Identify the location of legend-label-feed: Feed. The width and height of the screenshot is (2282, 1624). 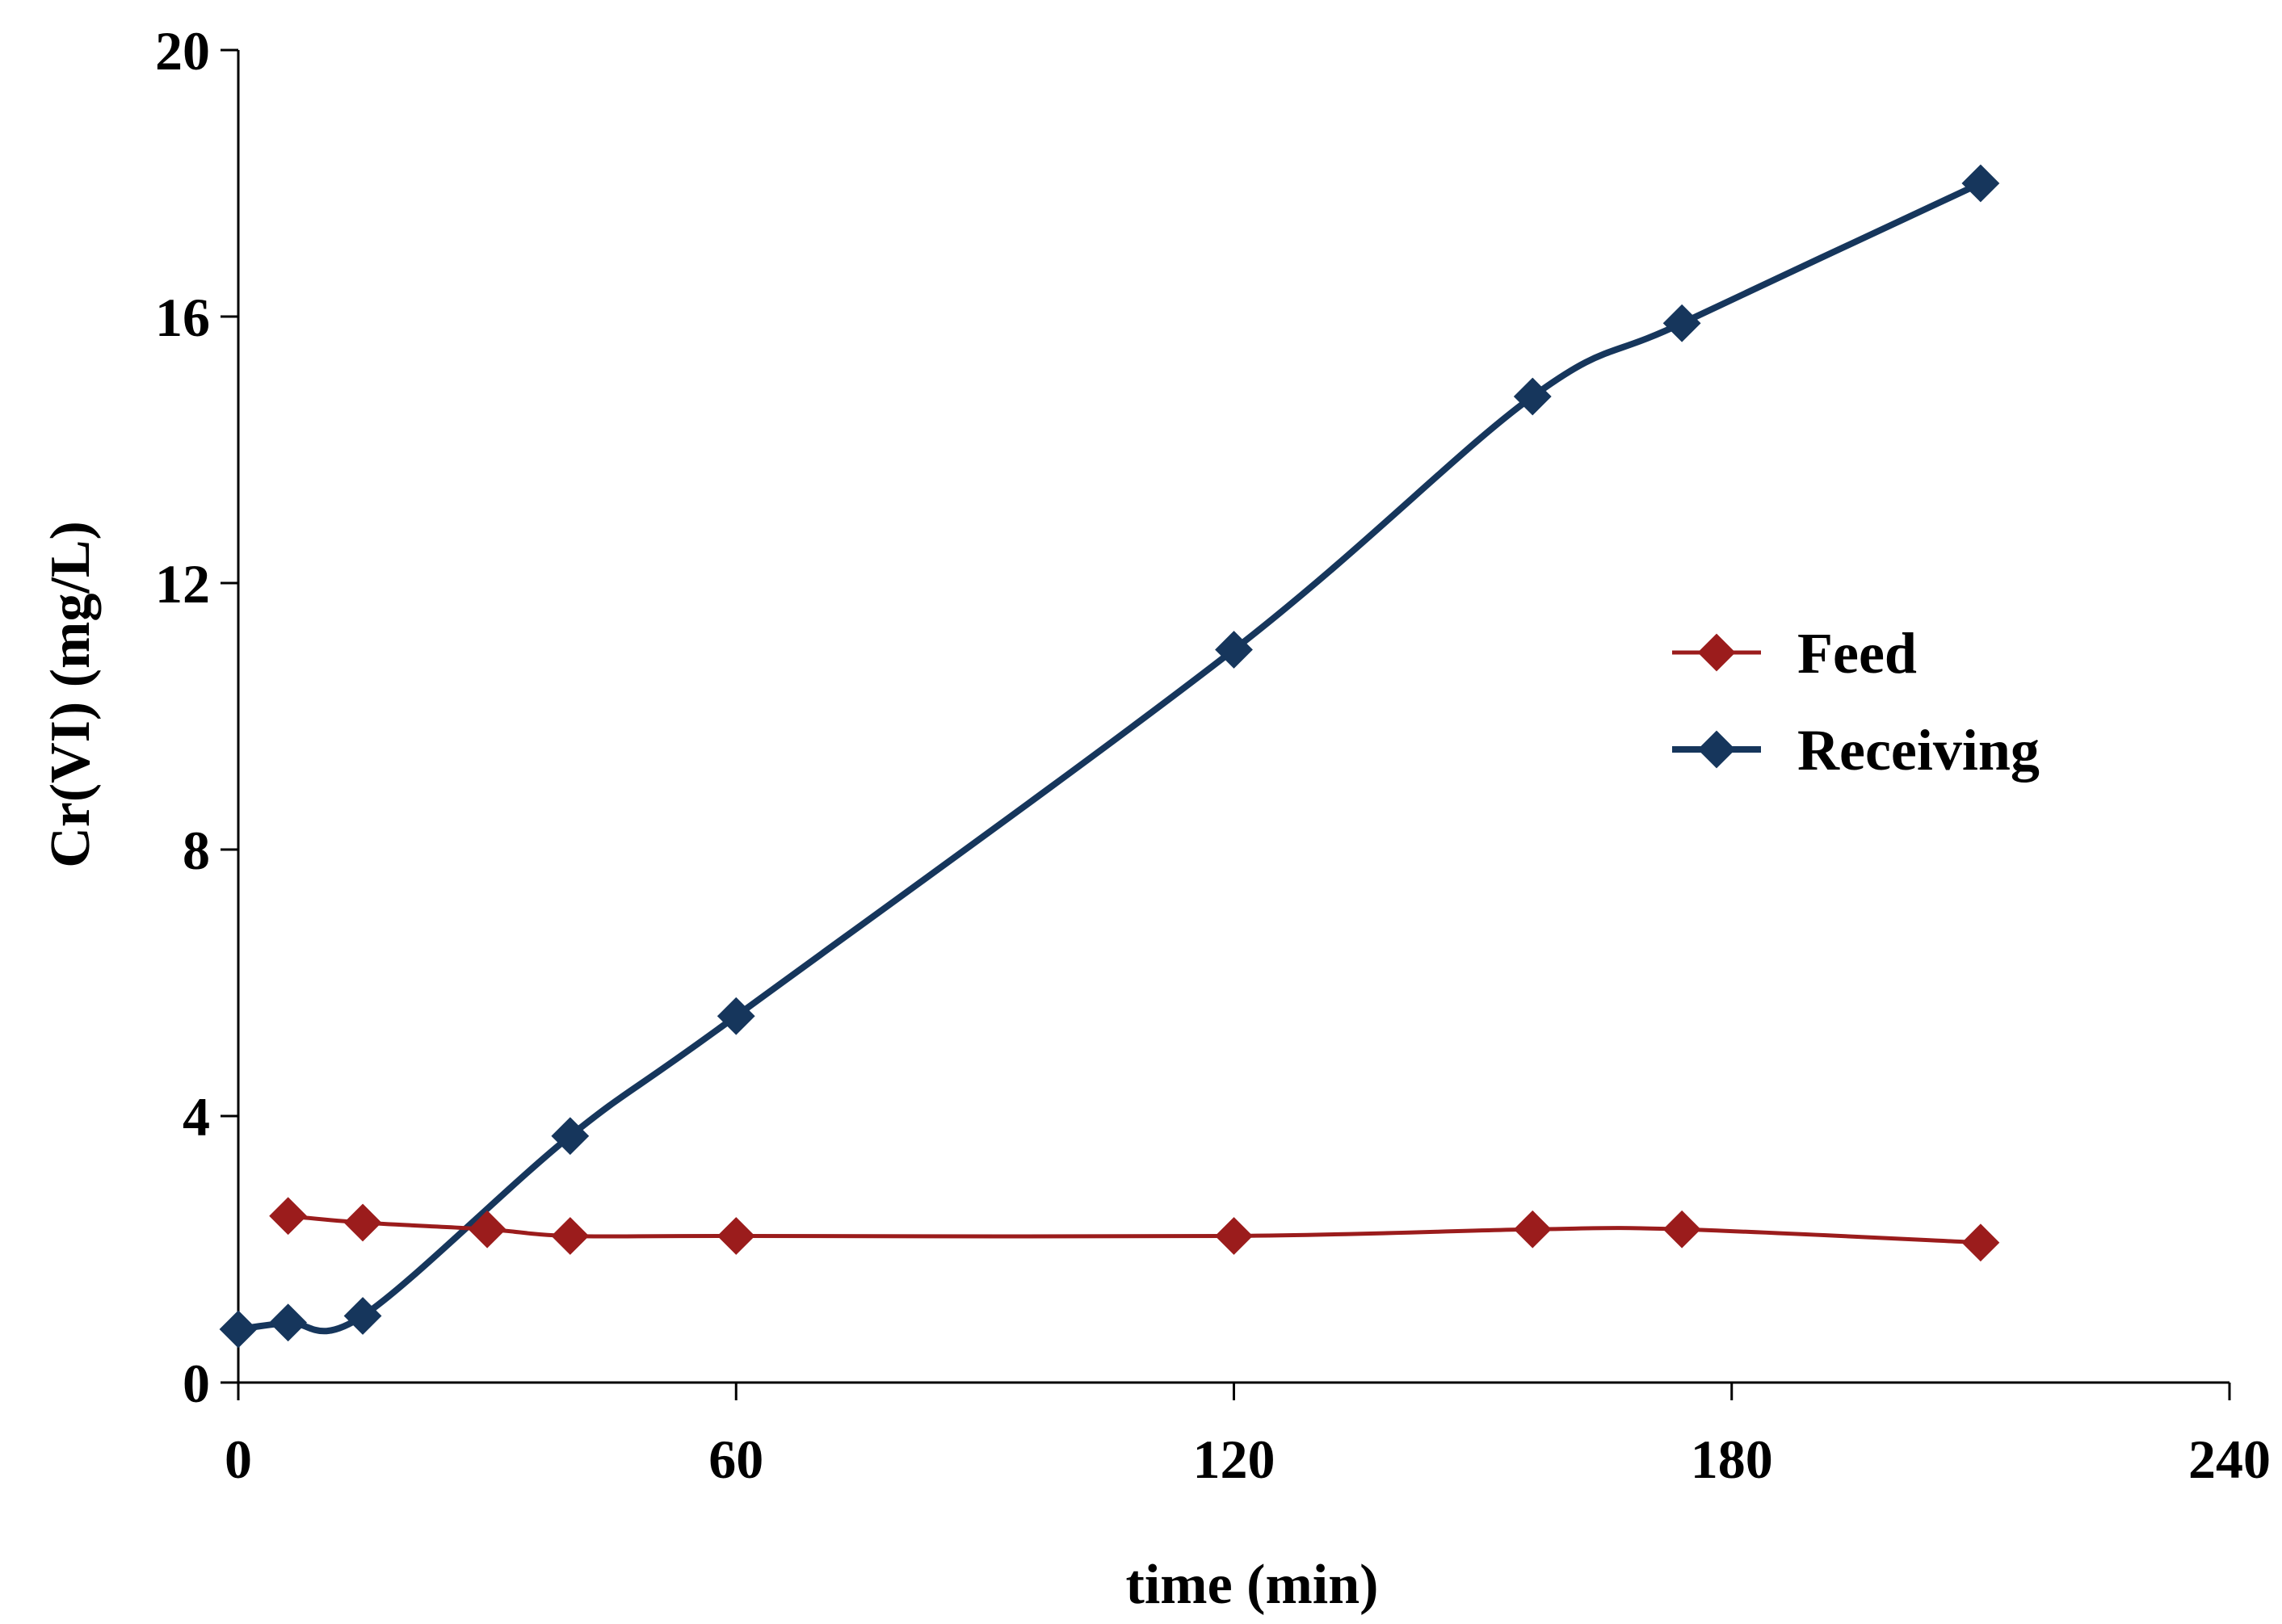
(1857, 653).